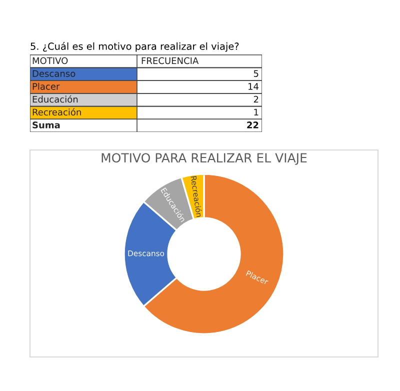  What do you see at coordinates (56, 112) in the screenshot?
I see `category-label: Recreación` at bounding box center [56, 112].